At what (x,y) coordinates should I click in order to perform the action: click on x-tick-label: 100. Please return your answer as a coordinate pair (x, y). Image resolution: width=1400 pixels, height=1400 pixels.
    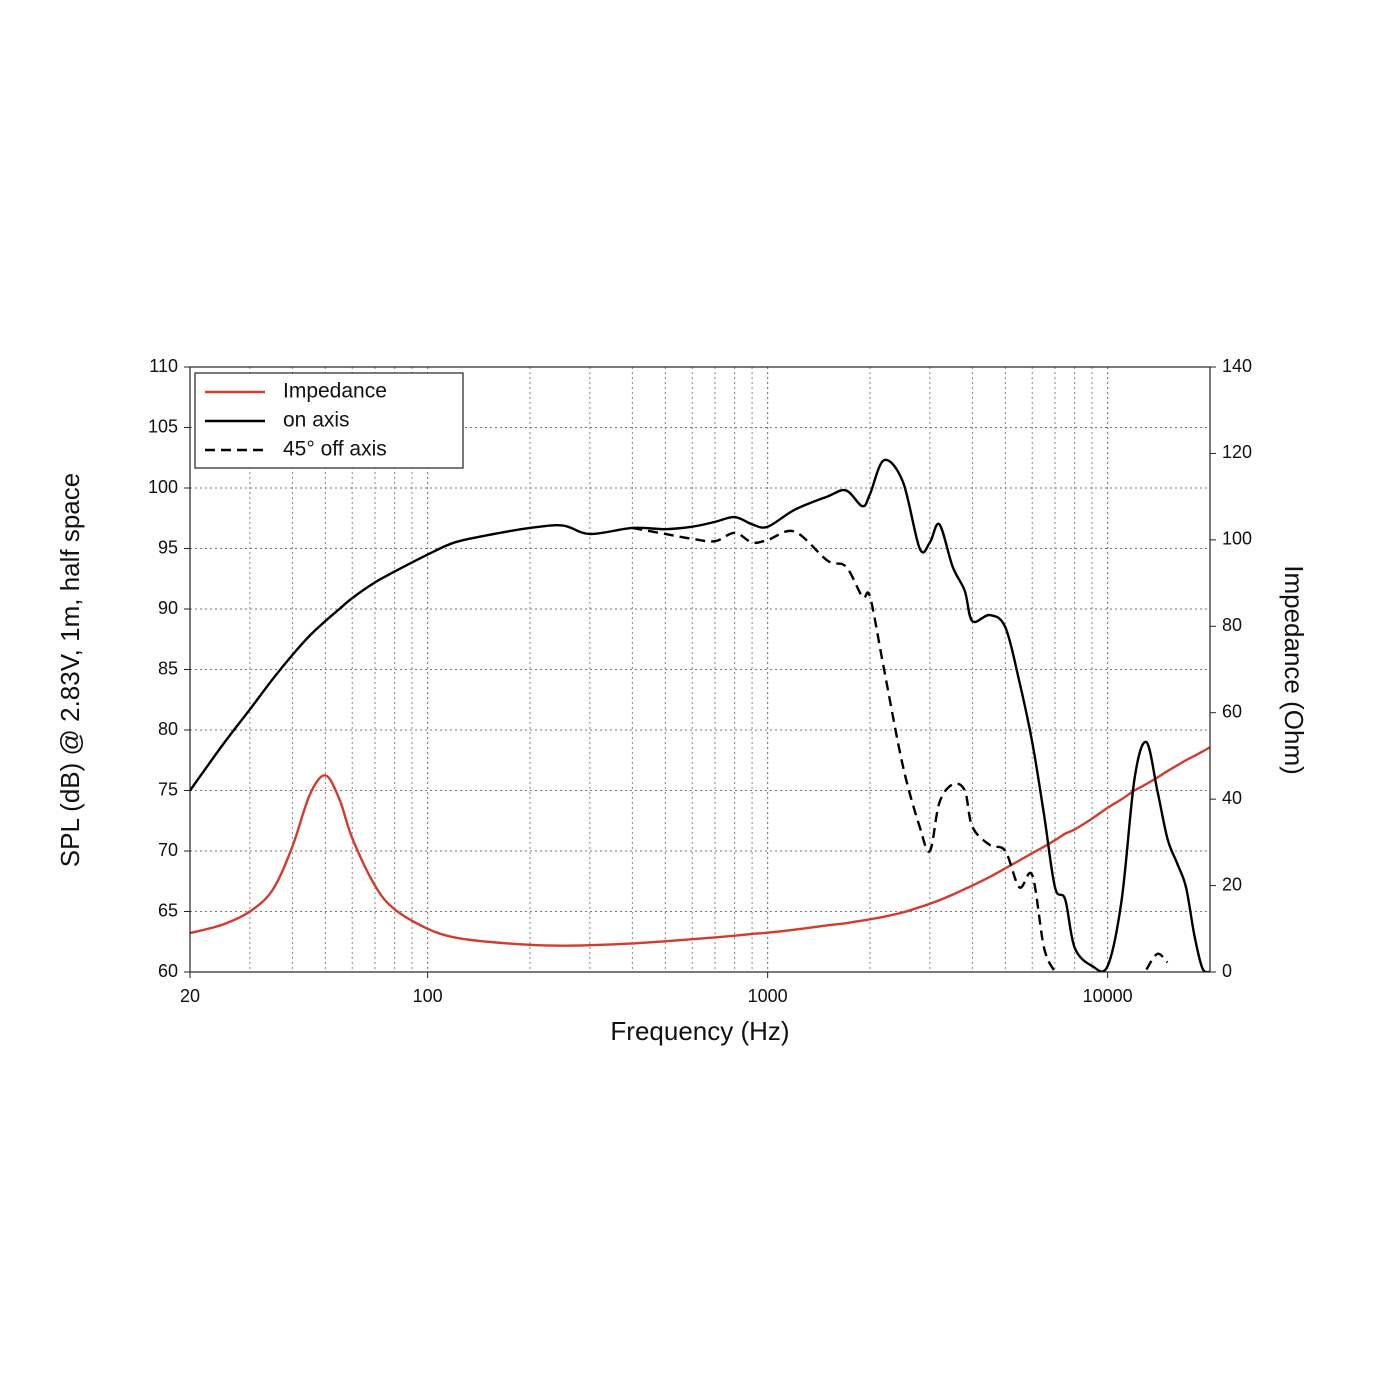
    Looking at the image, I should click on (428, 996).